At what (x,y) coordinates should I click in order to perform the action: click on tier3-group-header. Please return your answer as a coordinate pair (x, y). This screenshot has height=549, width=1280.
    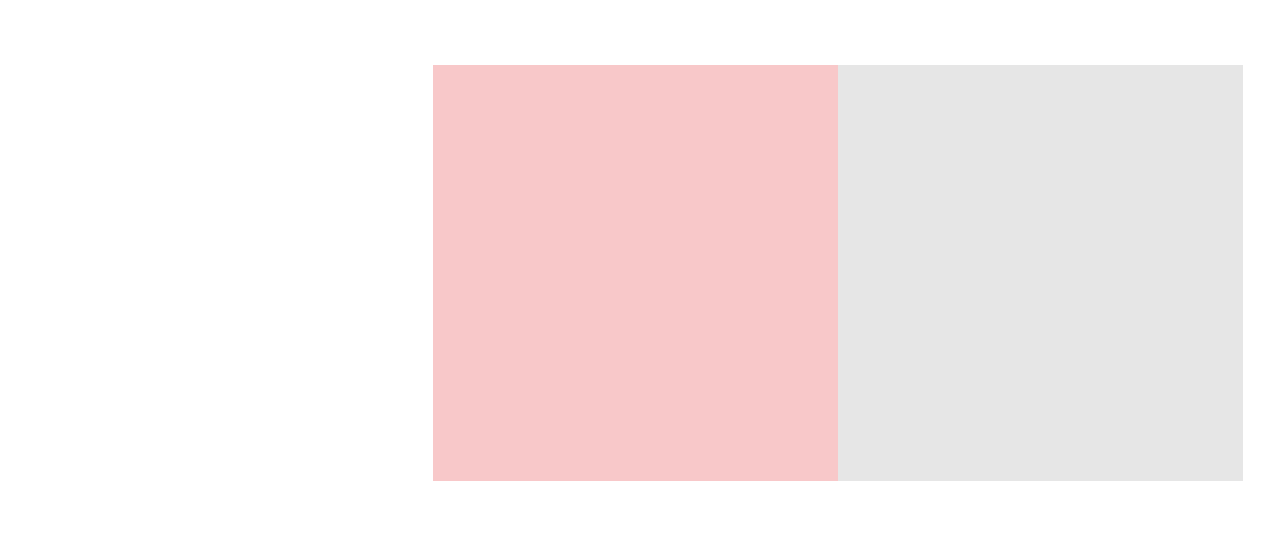
    Looking at the image, I should click on (635, 87).